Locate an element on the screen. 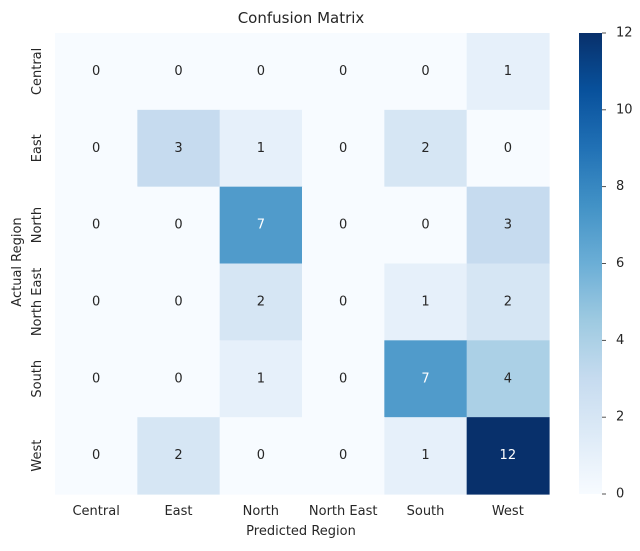  chart-title: Confusion Matrix is located at coordinates (301, 18).